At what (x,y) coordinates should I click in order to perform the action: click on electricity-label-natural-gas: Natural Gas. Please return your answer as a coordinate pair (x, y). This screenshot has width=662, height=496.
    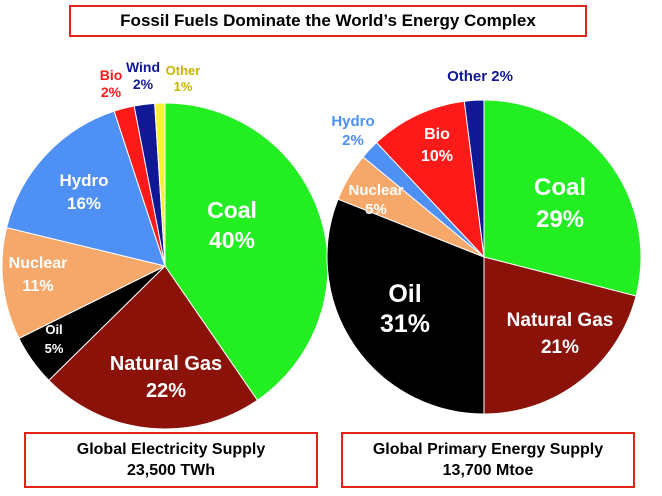
    Looking at the image, I should click on (166, 364).